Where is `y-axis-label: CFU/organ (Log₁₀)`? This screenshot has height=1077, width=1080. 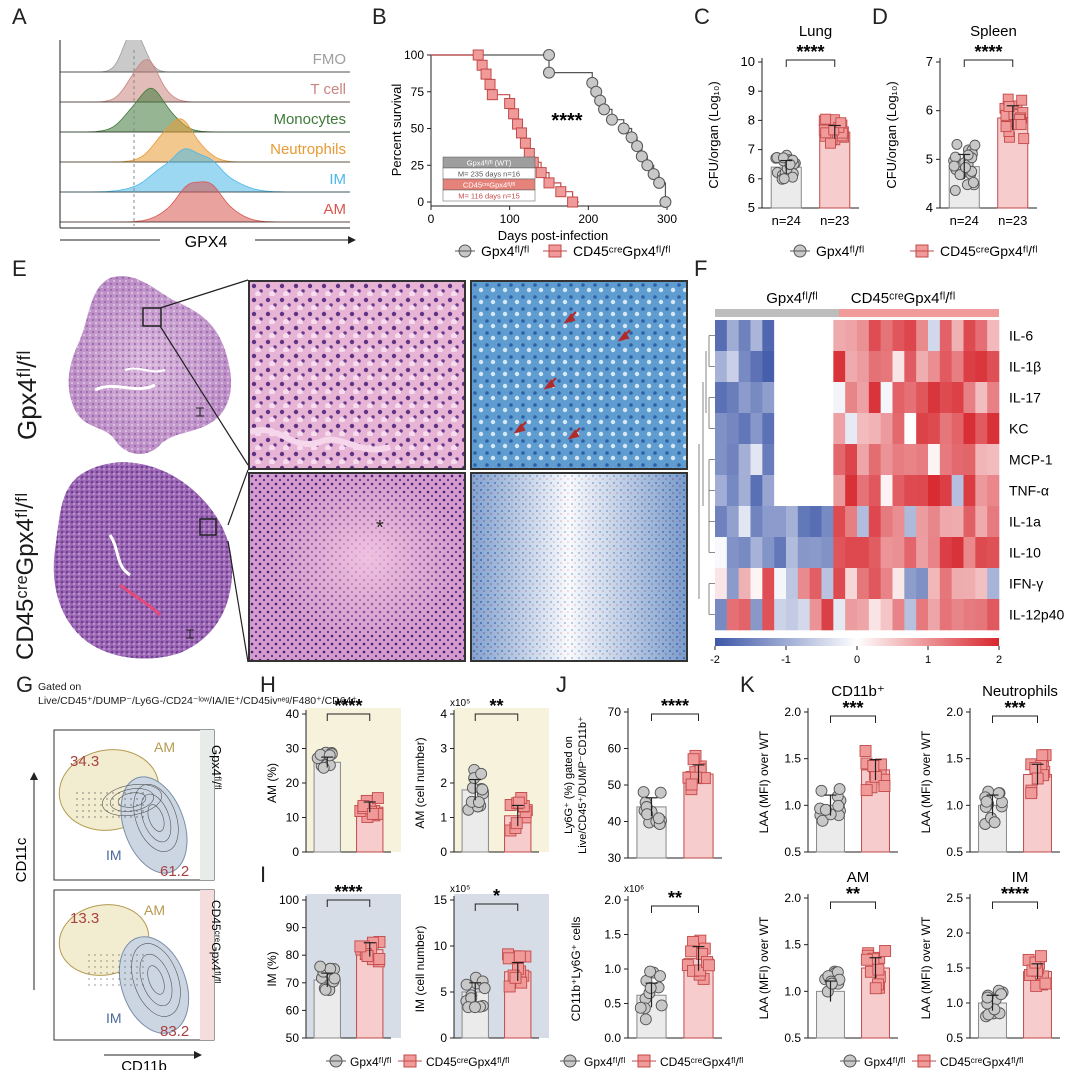
y-axis-label: CFU/organ (Log₁₀) is located at coordinates (713, 134).